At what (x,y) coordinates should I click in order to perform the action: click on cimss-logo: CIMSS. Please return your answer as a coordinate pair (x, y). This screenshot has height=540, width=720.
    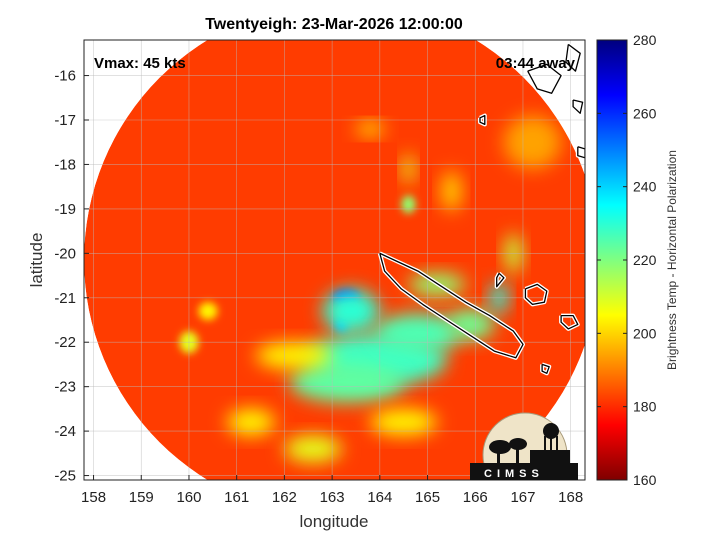
    Looking at the image, I should click on (524, 446).